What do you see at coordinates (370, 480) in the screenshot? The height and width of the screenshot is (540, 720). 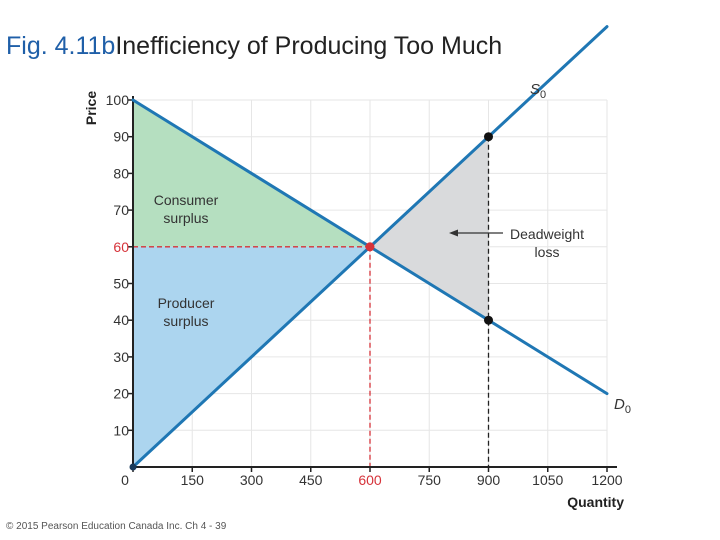 I see `x-tick-label: 600` at bounding box center [370, 480].